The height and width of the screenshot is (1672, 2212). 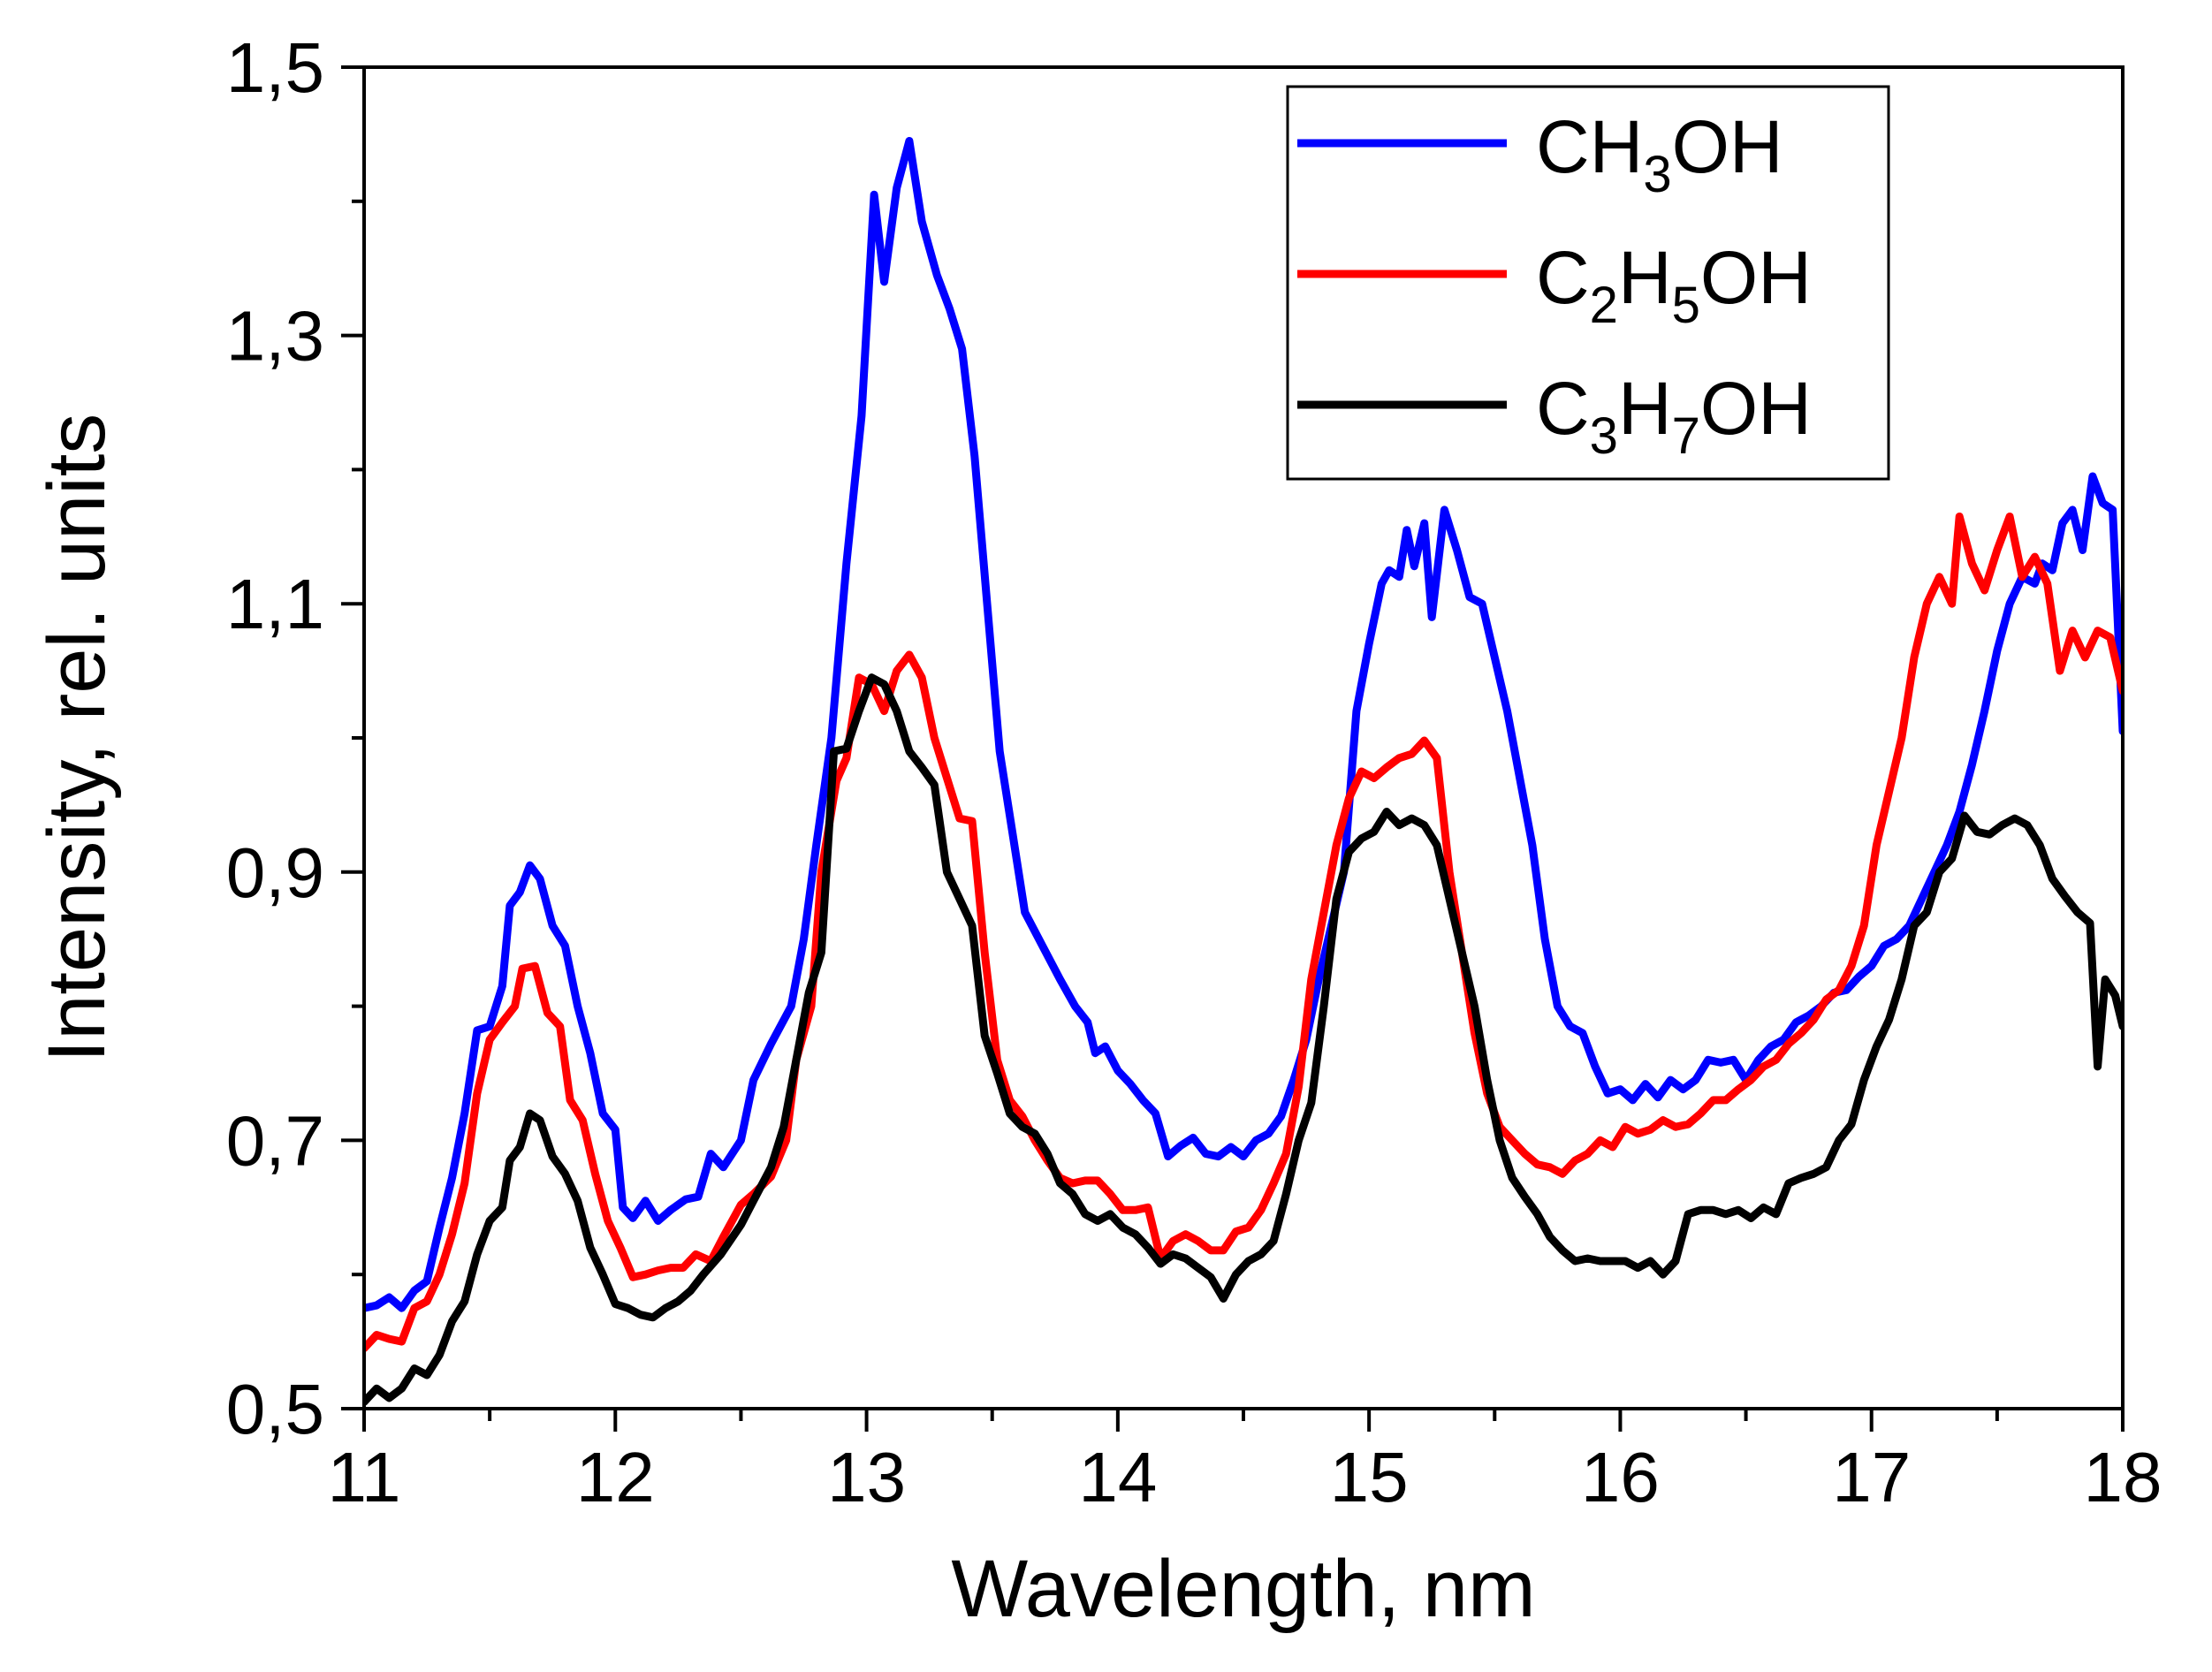 What do you see at coordinates (1370, 1477) in the screenshot?
I see `x-tick-label-15: 15` at bounding box center [1370, 1477].